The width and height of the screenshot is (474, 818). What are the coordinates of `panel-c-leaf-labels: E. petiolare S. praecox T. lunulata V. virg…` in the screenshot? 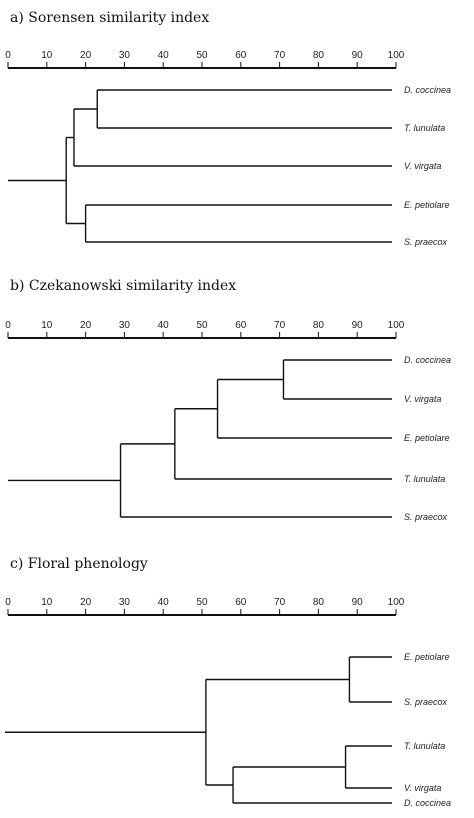 It's located at (427, 730).